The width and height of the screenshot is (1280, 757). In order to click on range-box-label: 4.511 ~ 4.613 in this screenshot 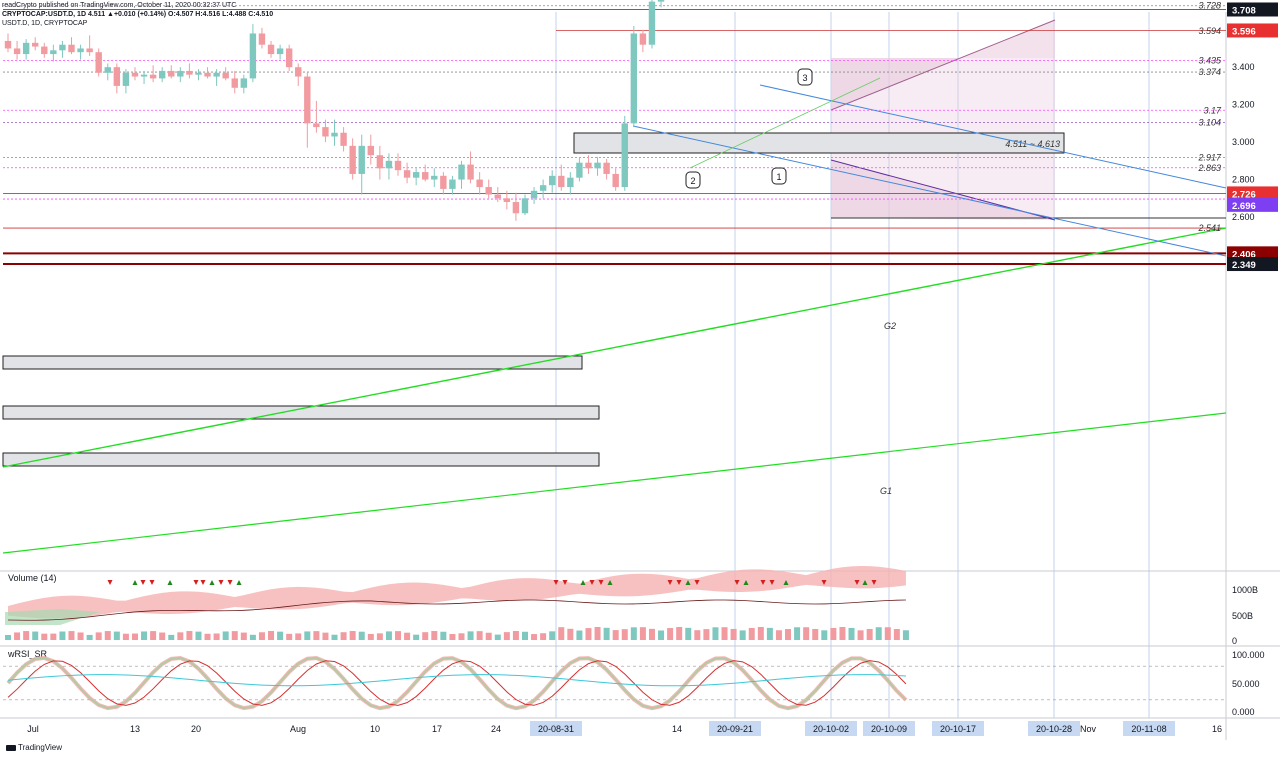, I will do `click(1032, 144)`.